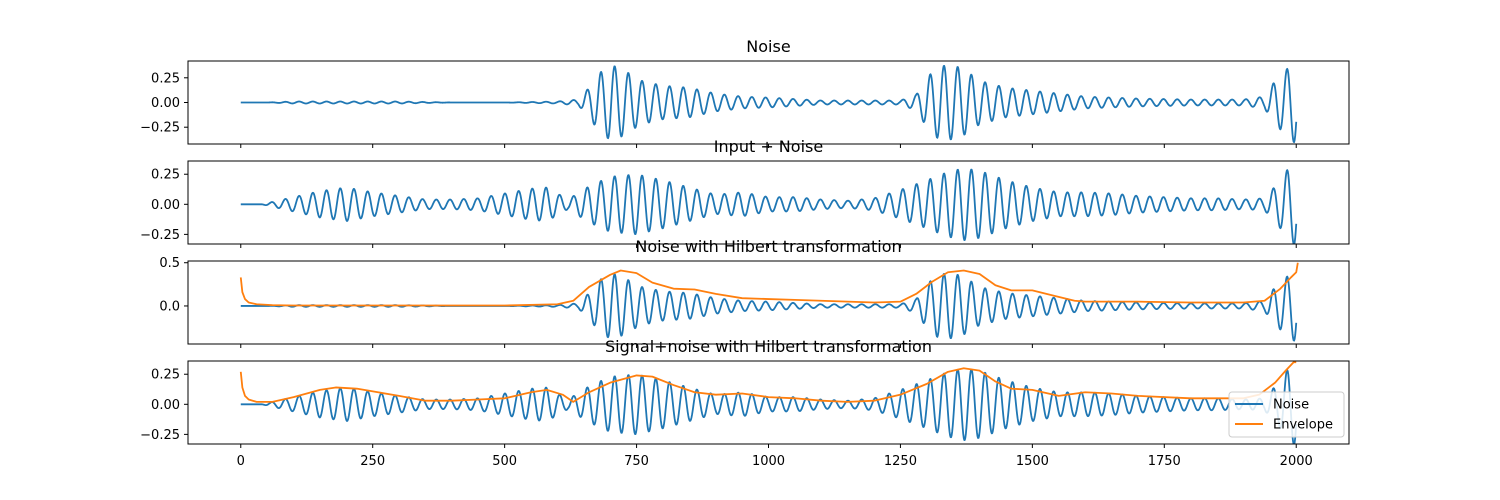  What do you see at coordinates (372, 461) in the screenshot?
I see `x-tick-label: 250` at bounding box center [372, 461].